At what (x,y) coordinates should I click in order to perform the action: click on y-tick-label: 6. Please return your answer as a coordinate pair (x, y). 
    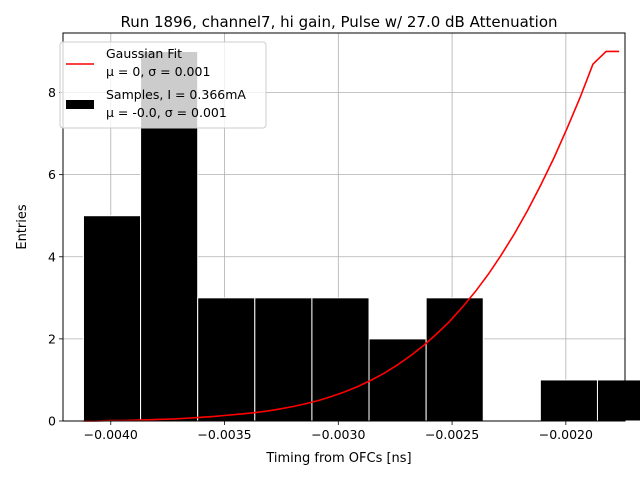
    Looking at the image, I should click on (52, 174).